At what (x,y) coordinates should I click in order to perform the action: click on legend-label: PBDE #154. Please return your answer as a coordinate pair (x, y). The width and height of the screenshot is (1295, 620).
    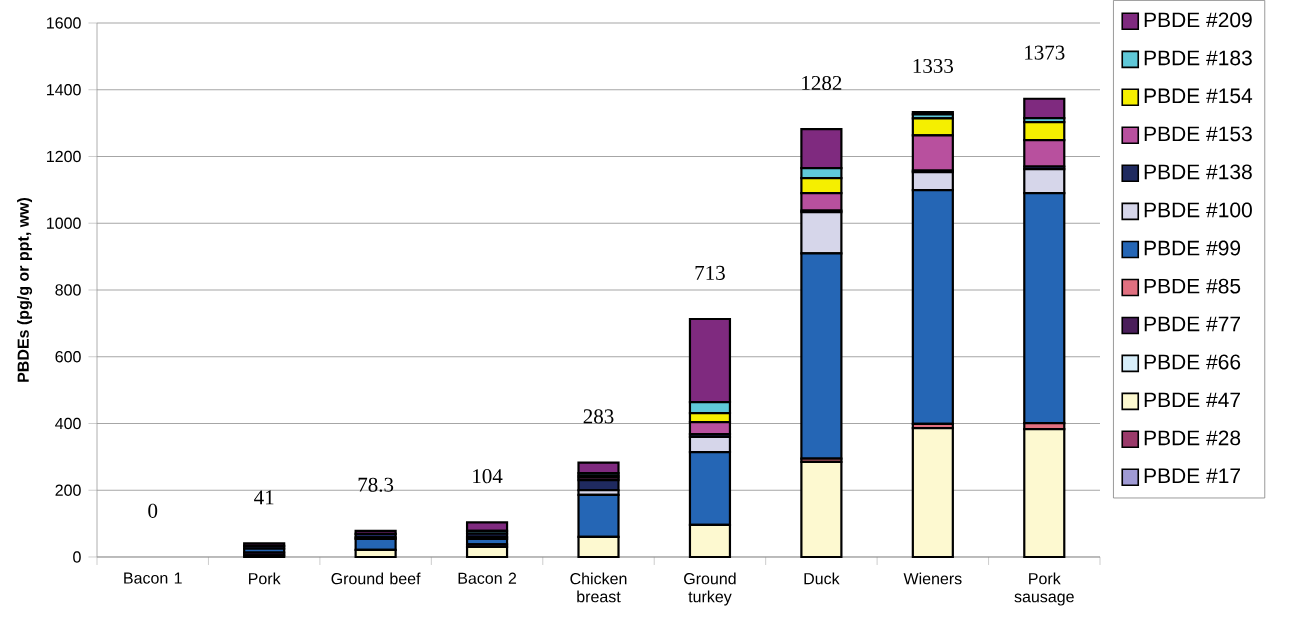
    Looking at the image, I should click on (1198, 96).